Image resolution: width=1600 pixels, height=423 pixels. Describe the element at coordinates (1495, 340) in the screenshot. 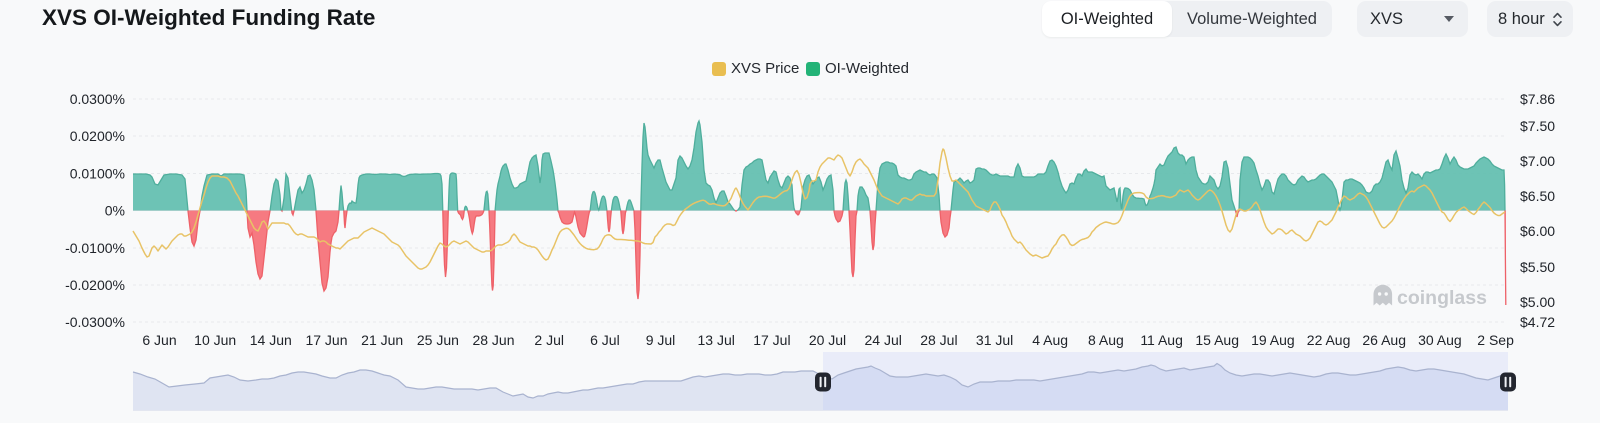

I see `svg-text: 2 Sep` at that location.